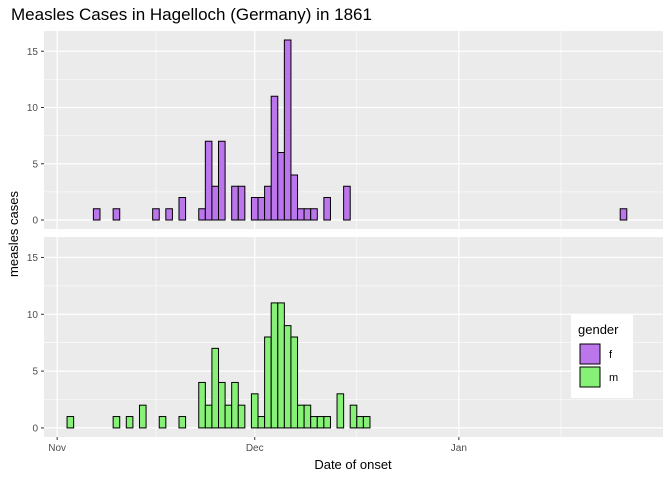 This screenshot has height=480, width=672. Describe the element at coordinates (35, 137) in the screenshot. I see `panel-f-y-ticks: 0 5 10 15` at that location.